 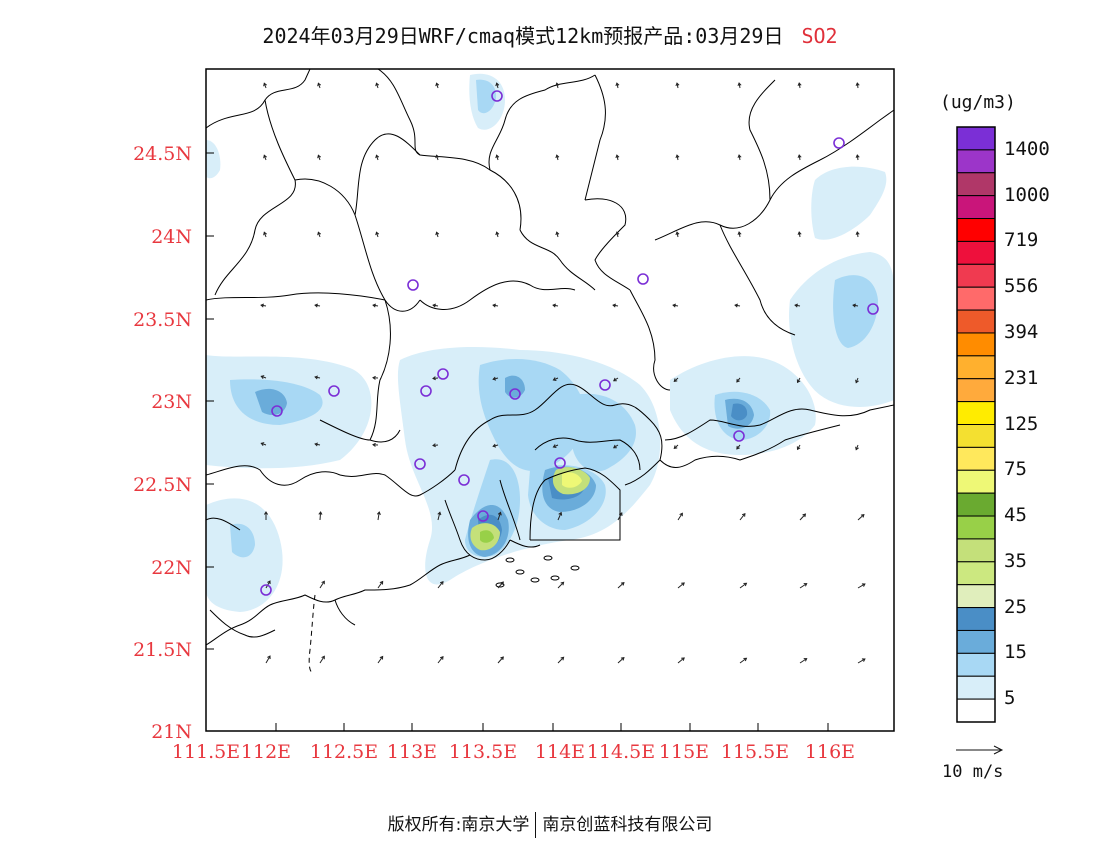 What do you see at coordinates (1015, 652) in the screenshot?
I see `colorbar-label: 15` at bounding box center [1015, 652].